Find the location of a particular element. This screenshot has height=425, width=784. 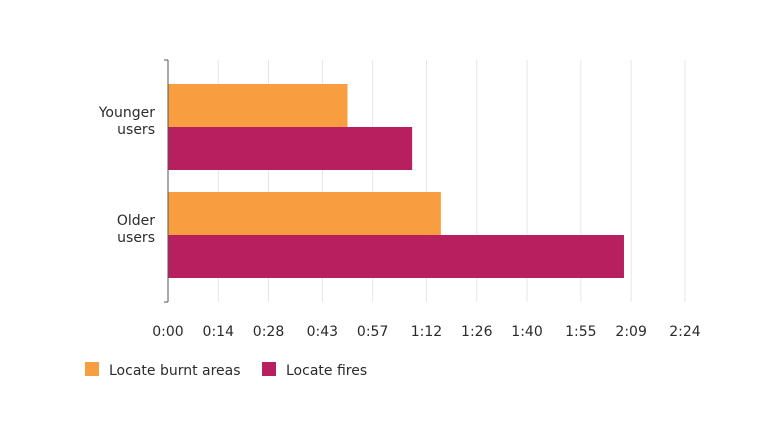

legend-label: Locate burnt areas is located at coordinates (175, 371).